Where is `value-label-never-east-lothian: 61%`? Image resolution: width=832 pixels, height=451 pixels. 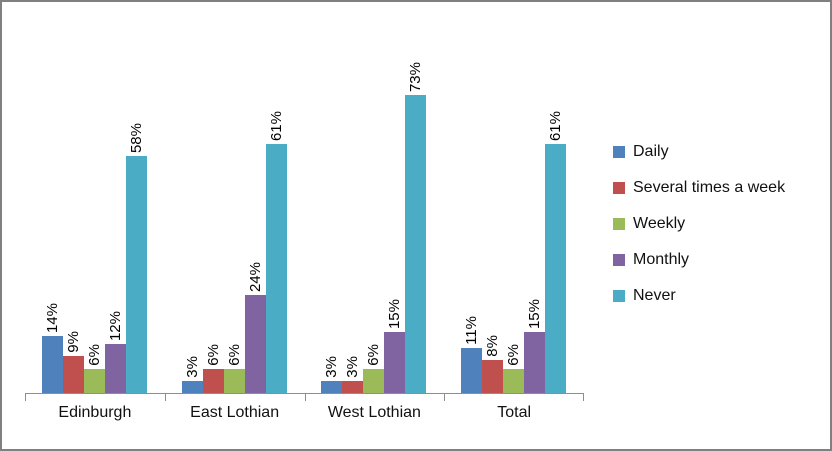
value-label-never-east-lothian: 61% is located at coordinates (276, 125).